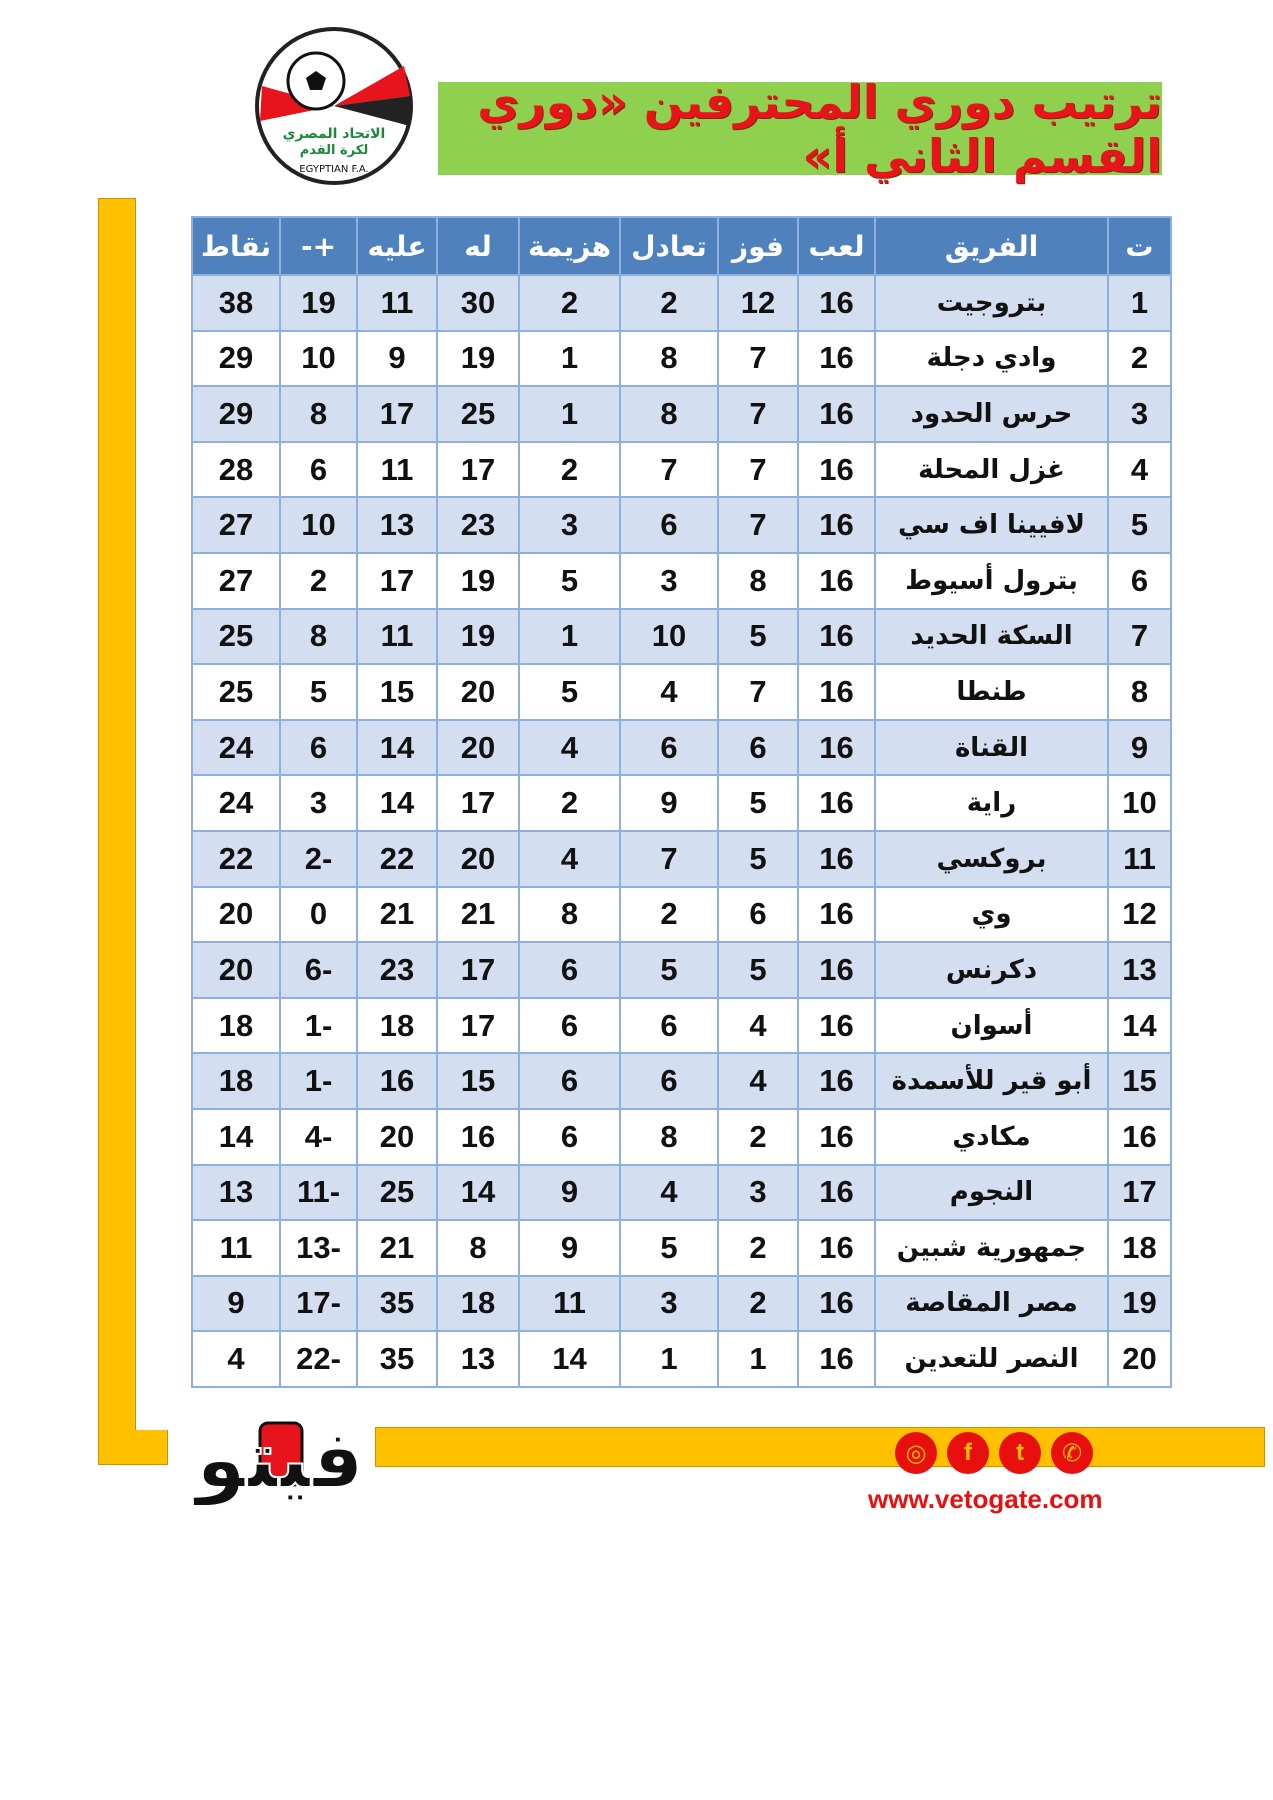 The height and width of the screenshot is (1800, 1273). Describe the element at coordinates (991, 469) in the screenshot. I see `team-name: غزل المحلة` at that location.